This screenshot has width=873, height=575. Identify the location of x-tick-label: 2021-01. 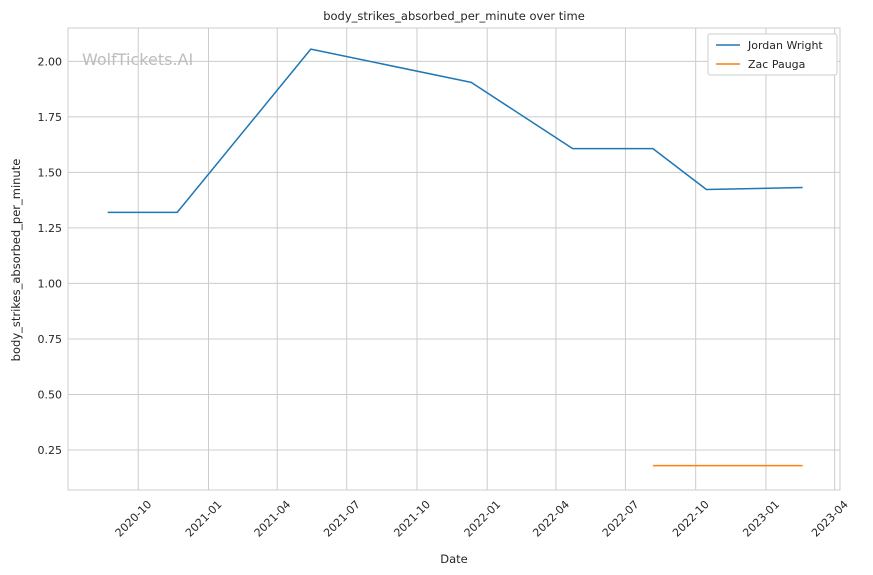
(204, 519).